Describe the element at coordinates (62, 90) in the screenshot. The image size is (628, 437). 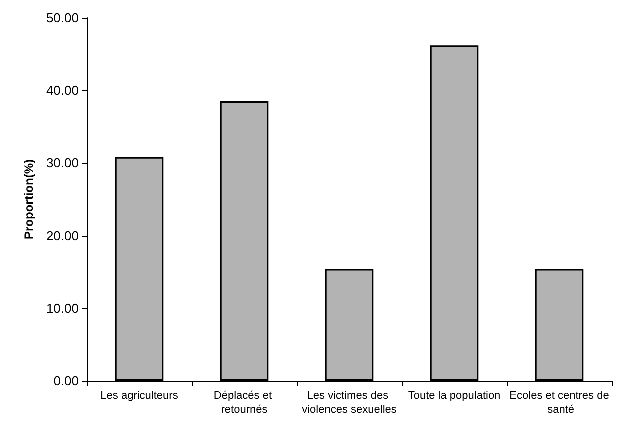
I see `y-tick-label: 40.00` at that location.